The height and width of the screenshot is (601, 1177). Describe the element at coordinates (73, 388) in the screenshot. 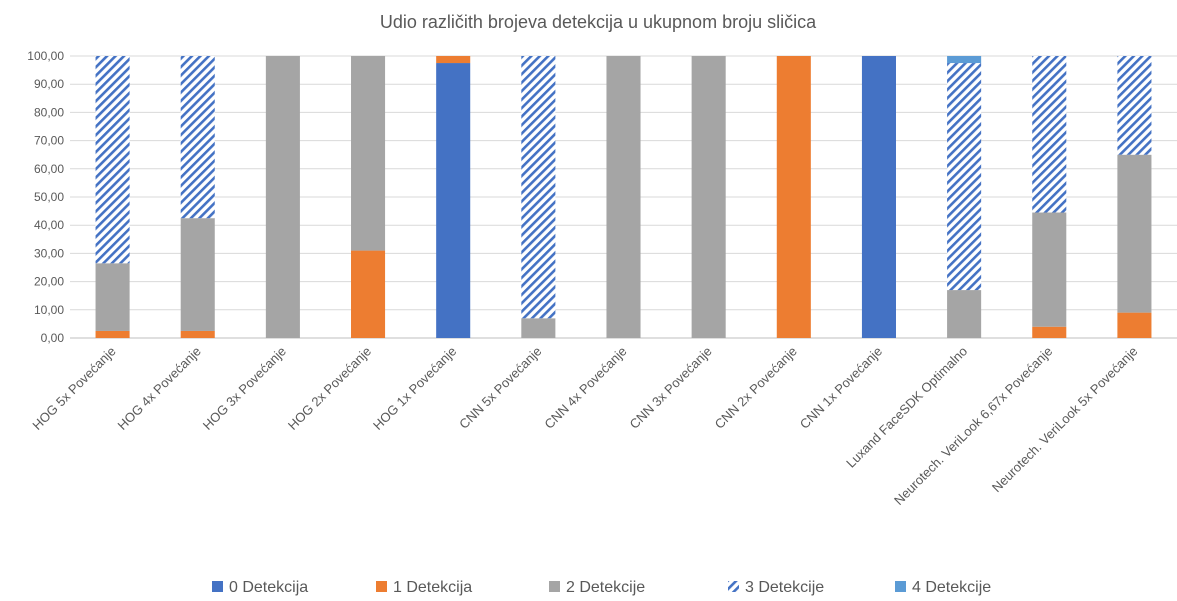

I see `x-tick-label: HOG 5x Povećanje` at that location.